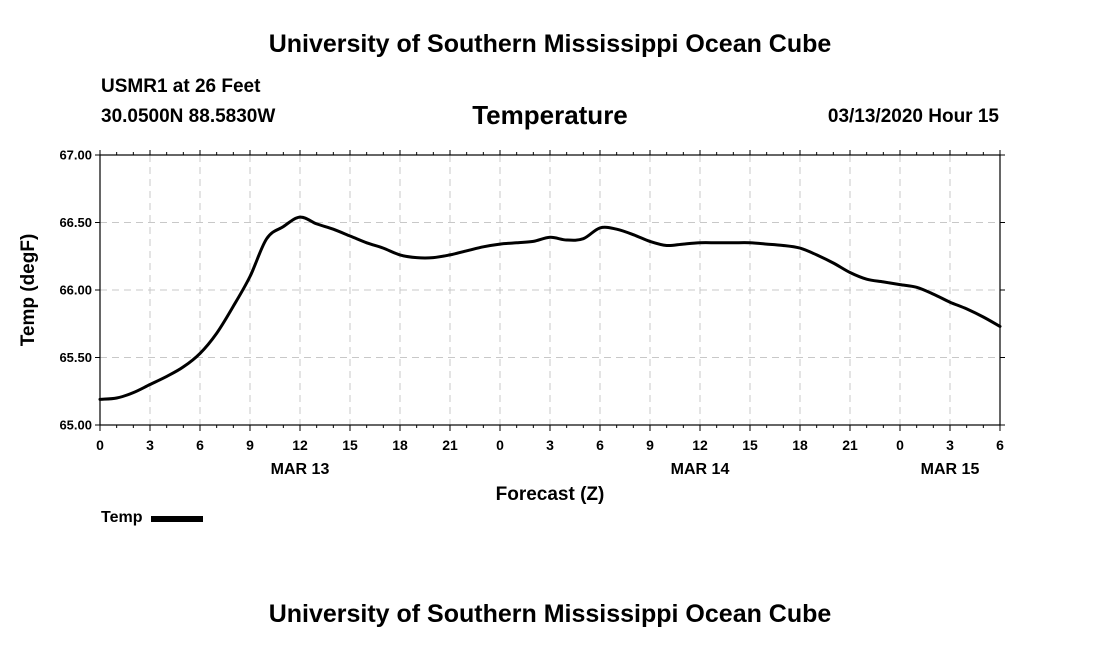 The width and height of the screenshot is (1100, 650). Describe the element at coordinates (75, 425) in the screenshot. I see `y-tick-label: 65.00` at that location.